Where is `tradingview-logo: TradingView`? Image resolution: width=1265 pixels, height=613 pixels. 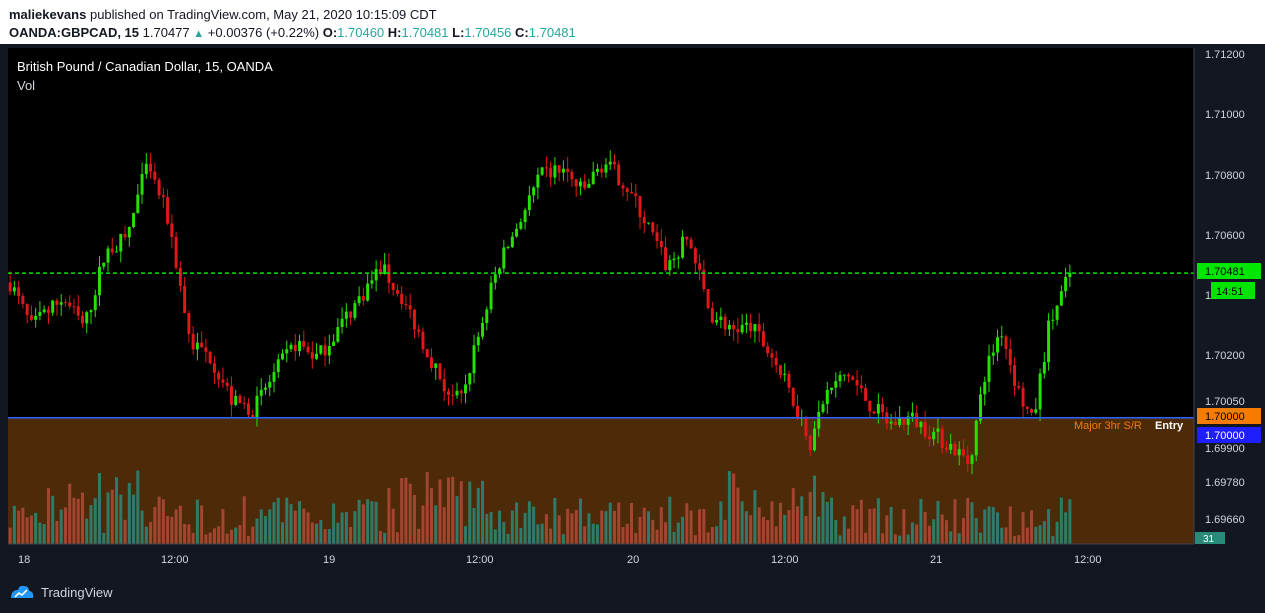 tradingview-logo: TradingView is located at coordinates (61, 592).